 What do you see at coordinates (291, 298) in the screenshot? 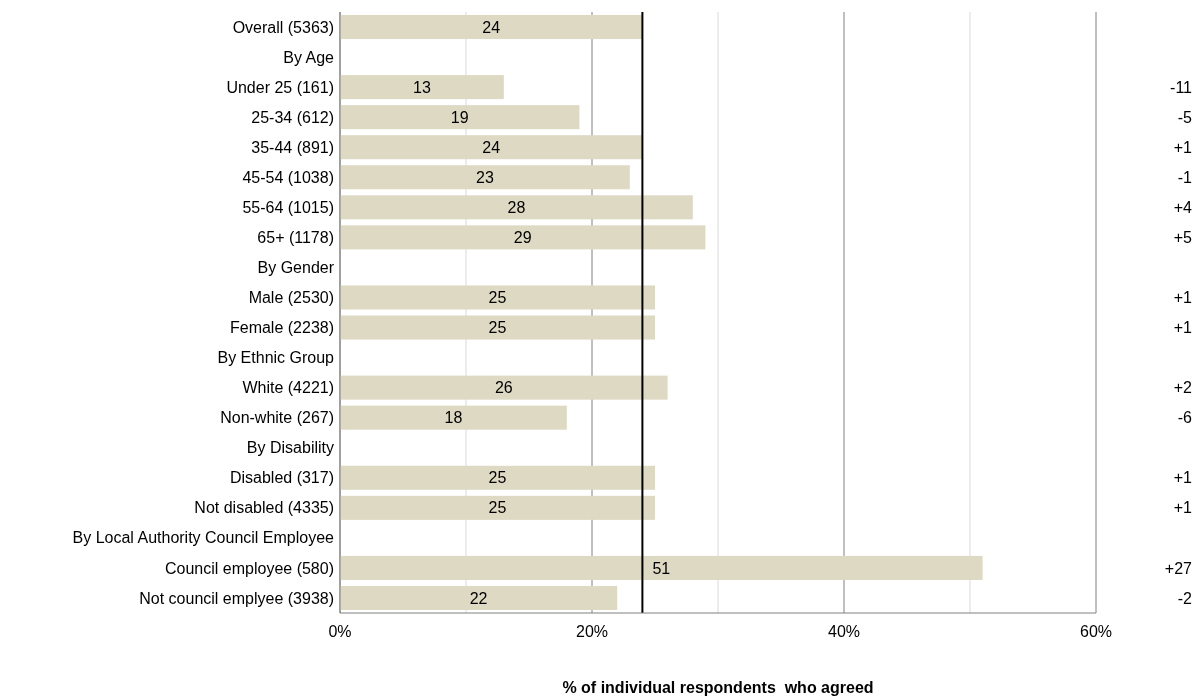
I see `y-tick-label: Male (2530)` at bounding box center [291, 298].